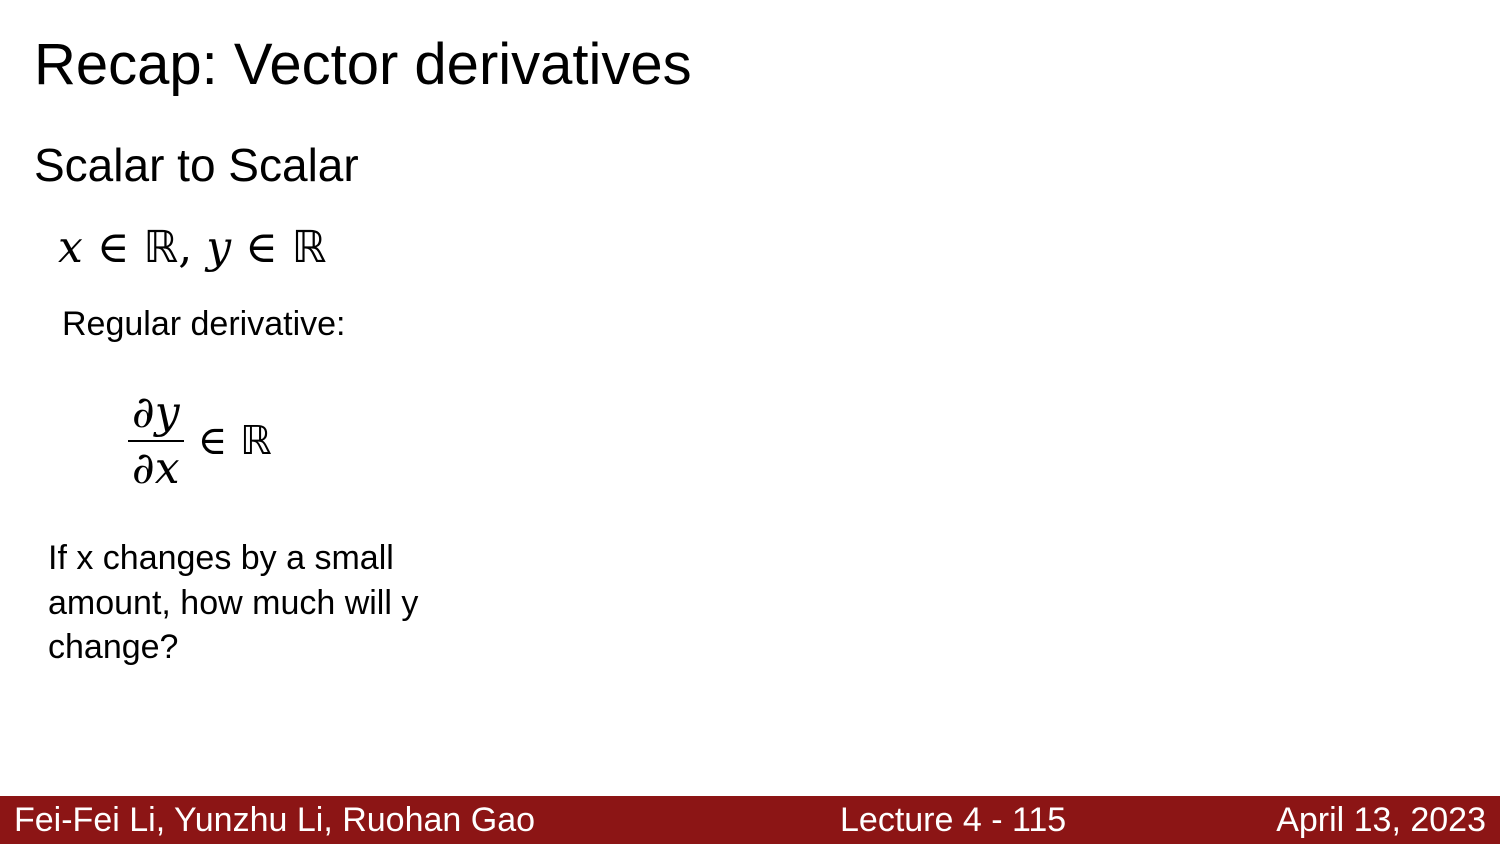  What do you see at coordinates (275, 820) in the screenshot?
I see `footer-authors: Fei-Fei Li, Yunzhu Li, Ruohan Gao` at bounding box center [275, 820].